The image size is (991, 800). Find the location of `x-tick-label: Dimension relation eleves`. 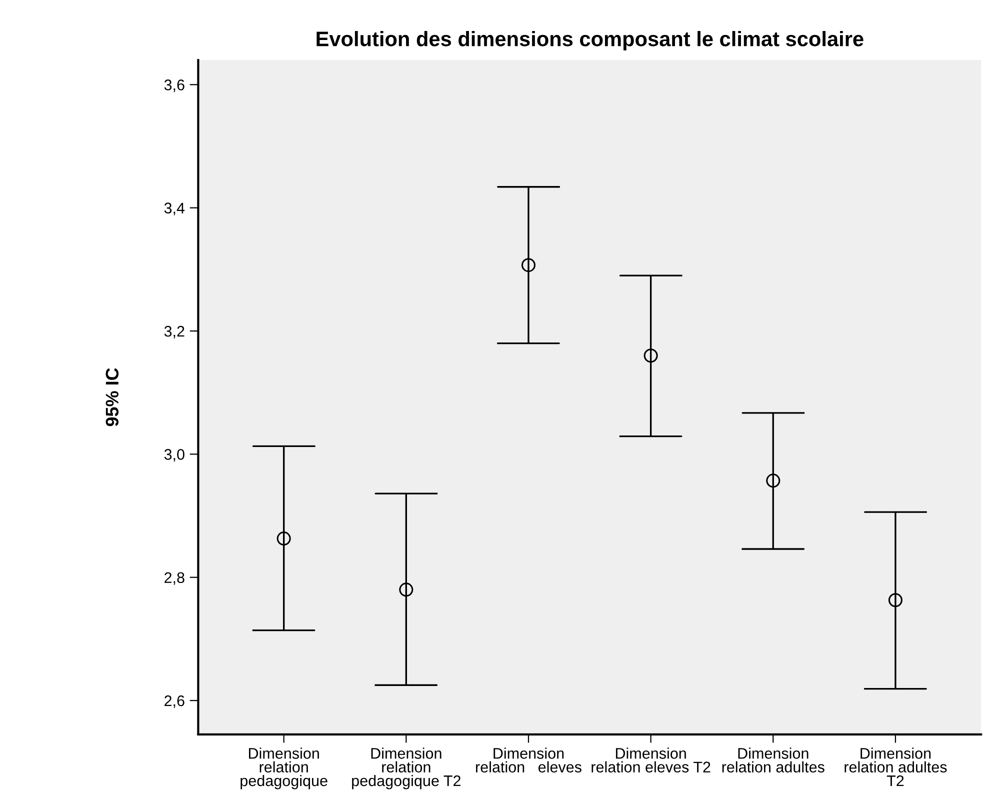

x-tick-label: Dimension relation eleves is located at coordinates (529, 760).